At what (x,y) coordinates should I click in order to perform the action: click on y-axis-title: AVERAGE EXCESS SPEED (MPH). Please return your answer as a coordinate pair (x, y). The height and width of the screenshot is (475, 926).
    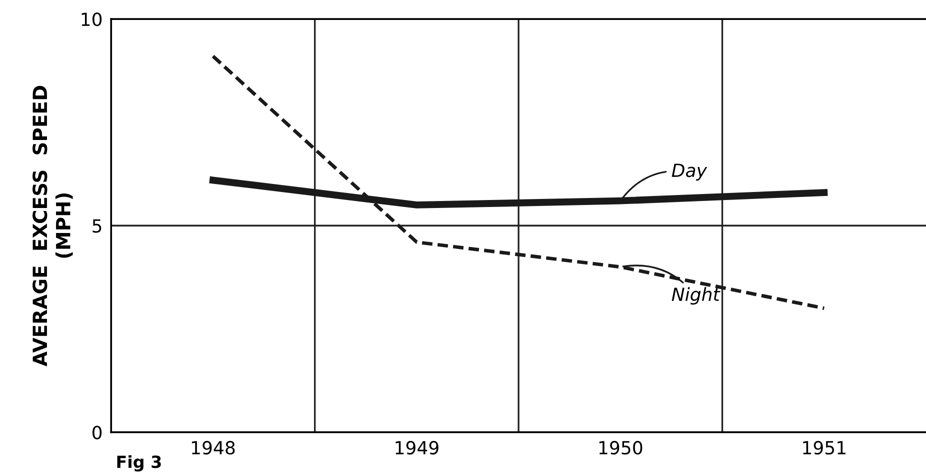
    Looking at the image, I should click on (52, 226).